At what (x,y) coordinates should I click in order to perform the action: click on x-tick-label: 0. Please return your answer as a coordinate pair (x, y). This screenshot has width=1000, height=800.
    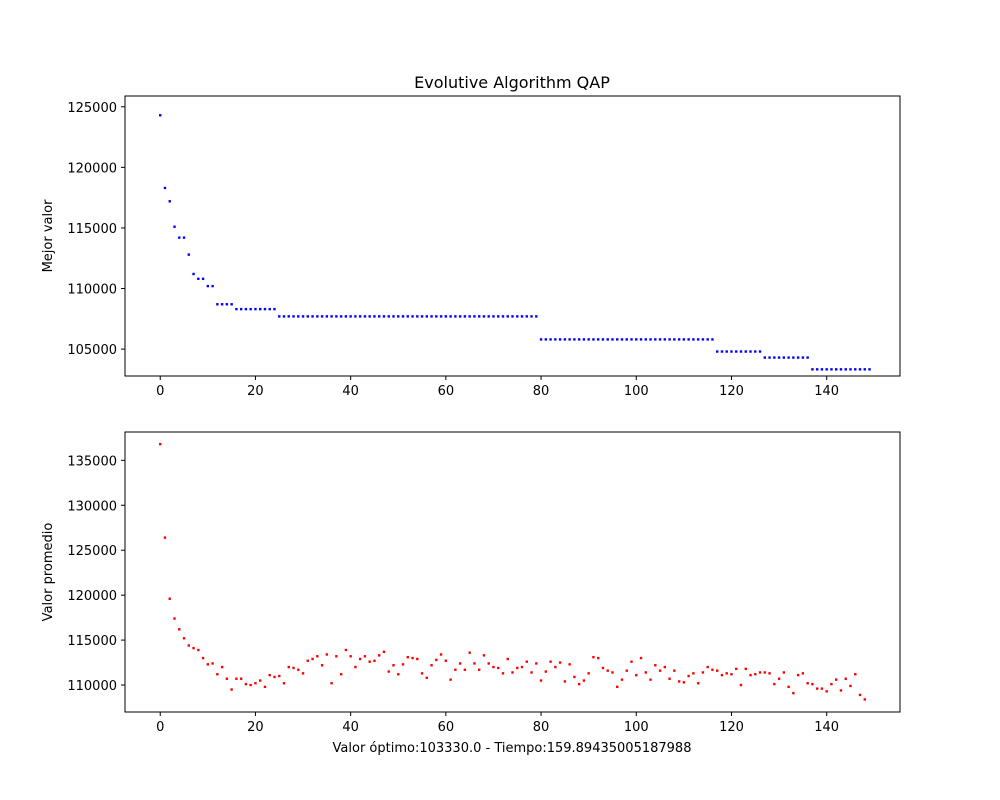
    Looking at the image, I should click on (160, 727).